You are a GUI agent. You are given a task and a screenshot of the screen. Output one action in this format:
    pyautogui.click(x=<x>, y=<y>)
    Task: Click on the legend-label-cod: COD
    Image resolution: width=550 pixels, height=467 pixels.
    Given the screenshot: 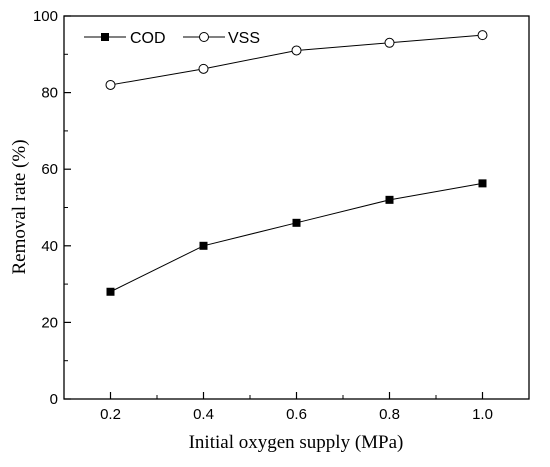 What is the action you would take?
    pyautogui.click(x=148, y=38)
    